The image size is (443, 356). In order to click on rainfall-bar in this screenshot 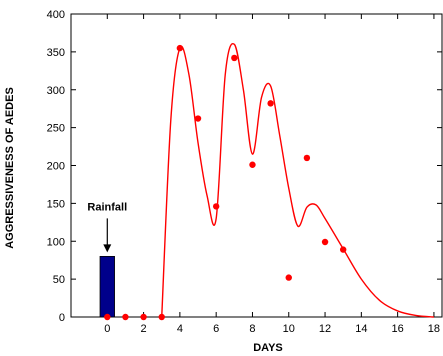, I will do `click(107, 286)`.